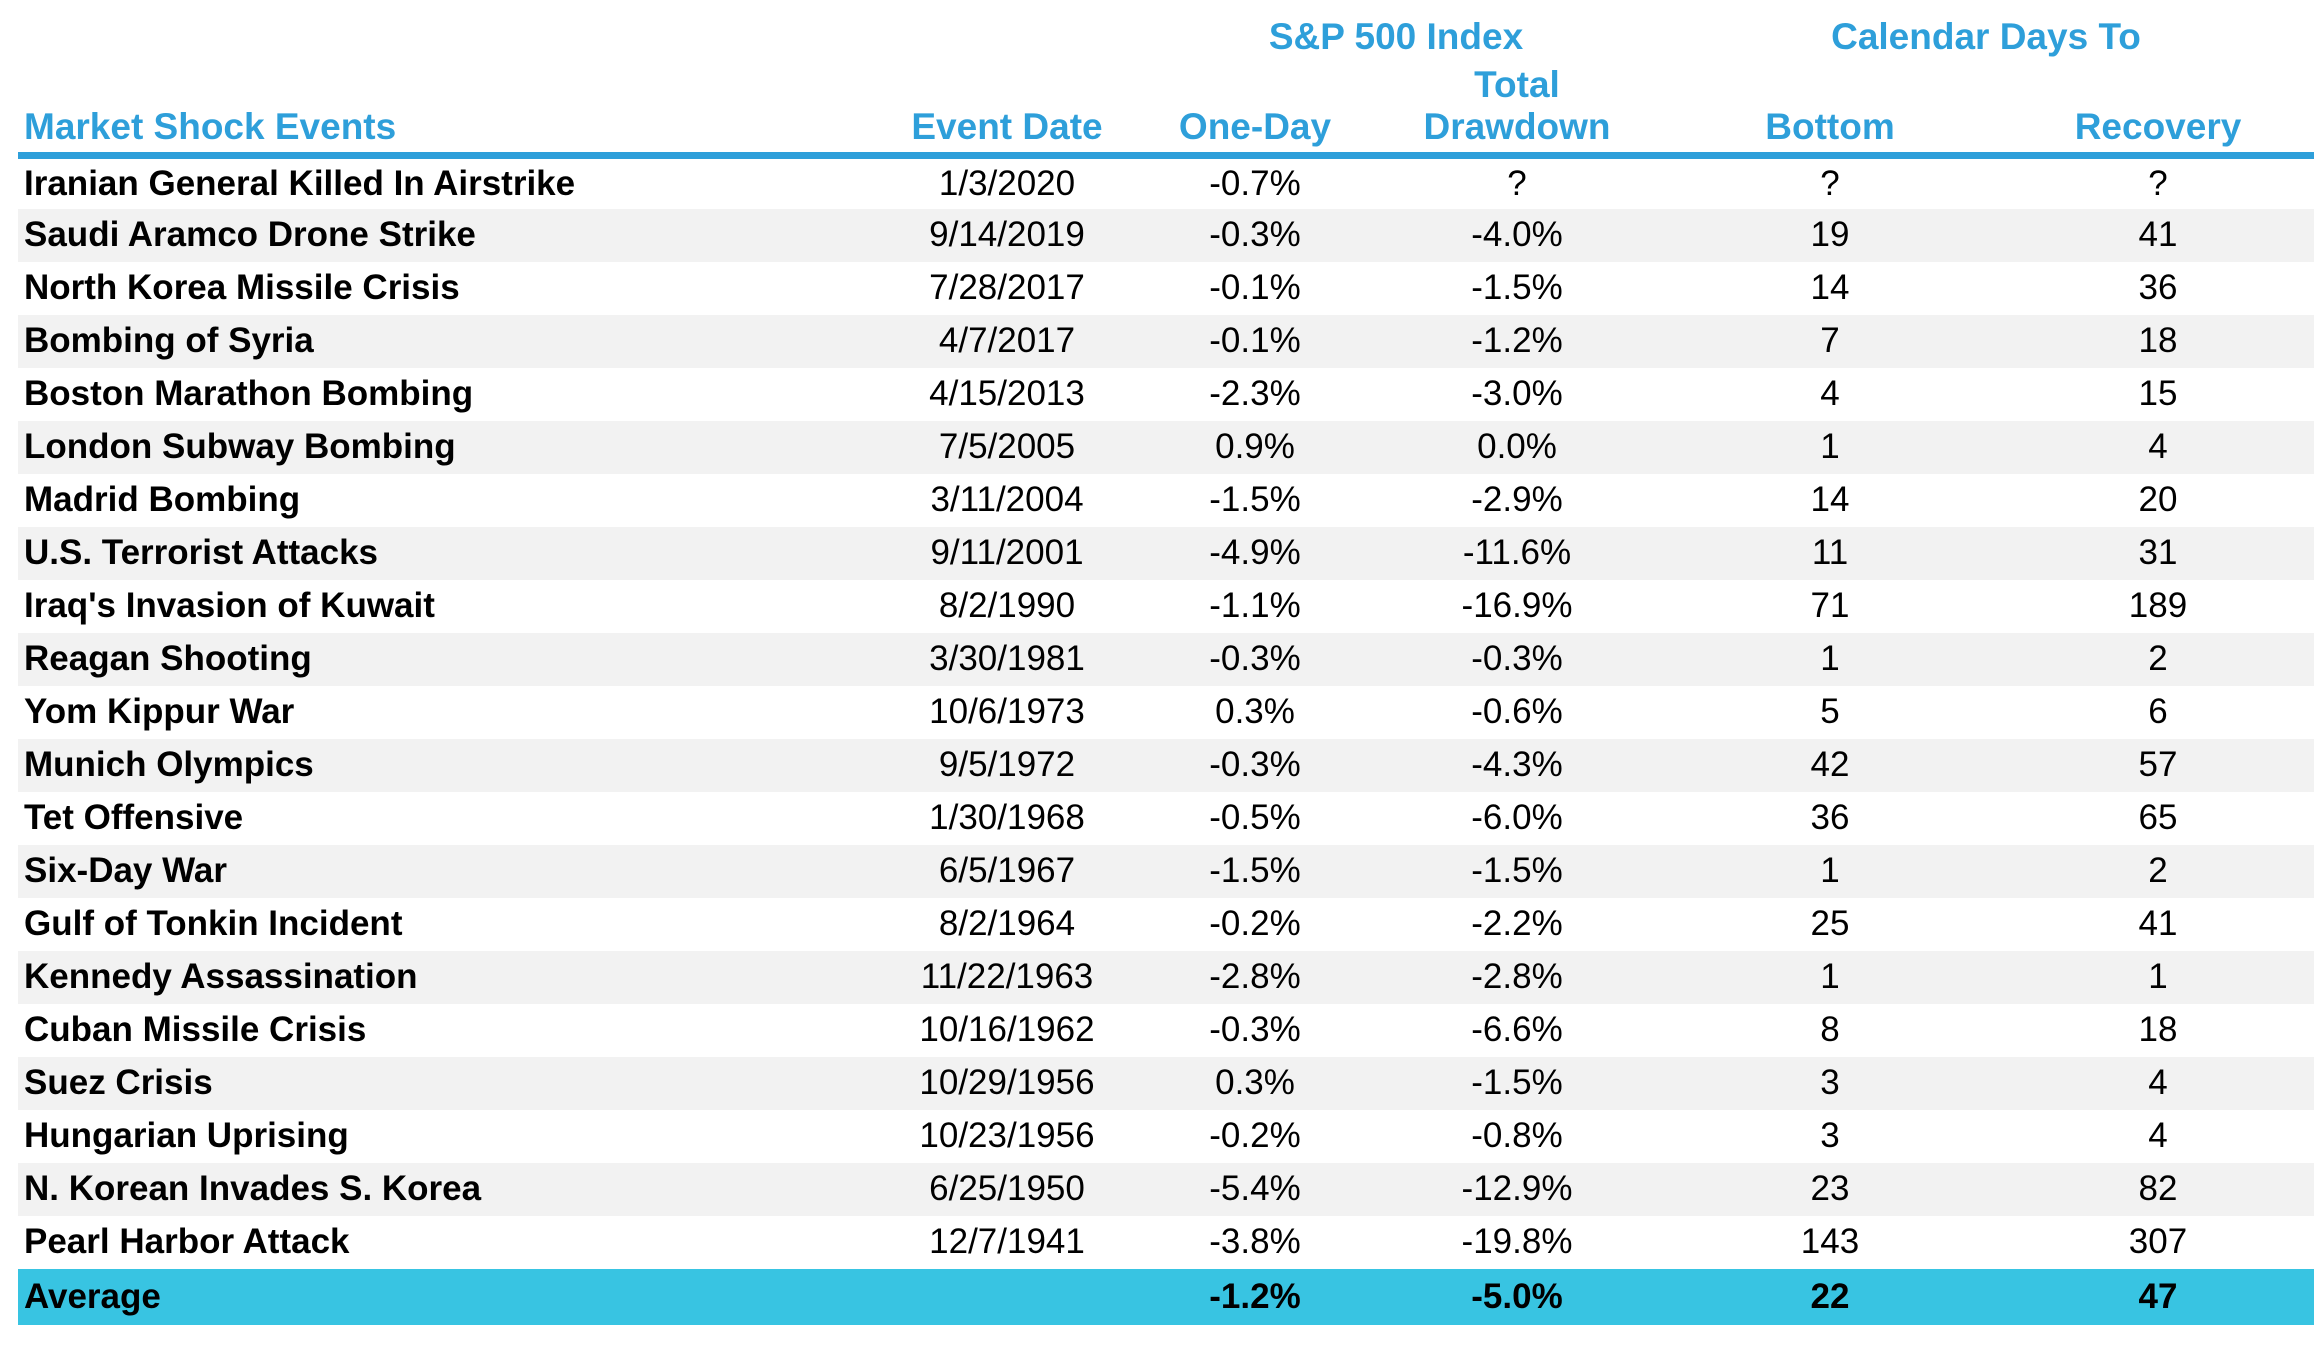 The width and height of the screenshot is (2324, 1360). I want to click on recovery-days-cell: 15, so click(2158, 393).